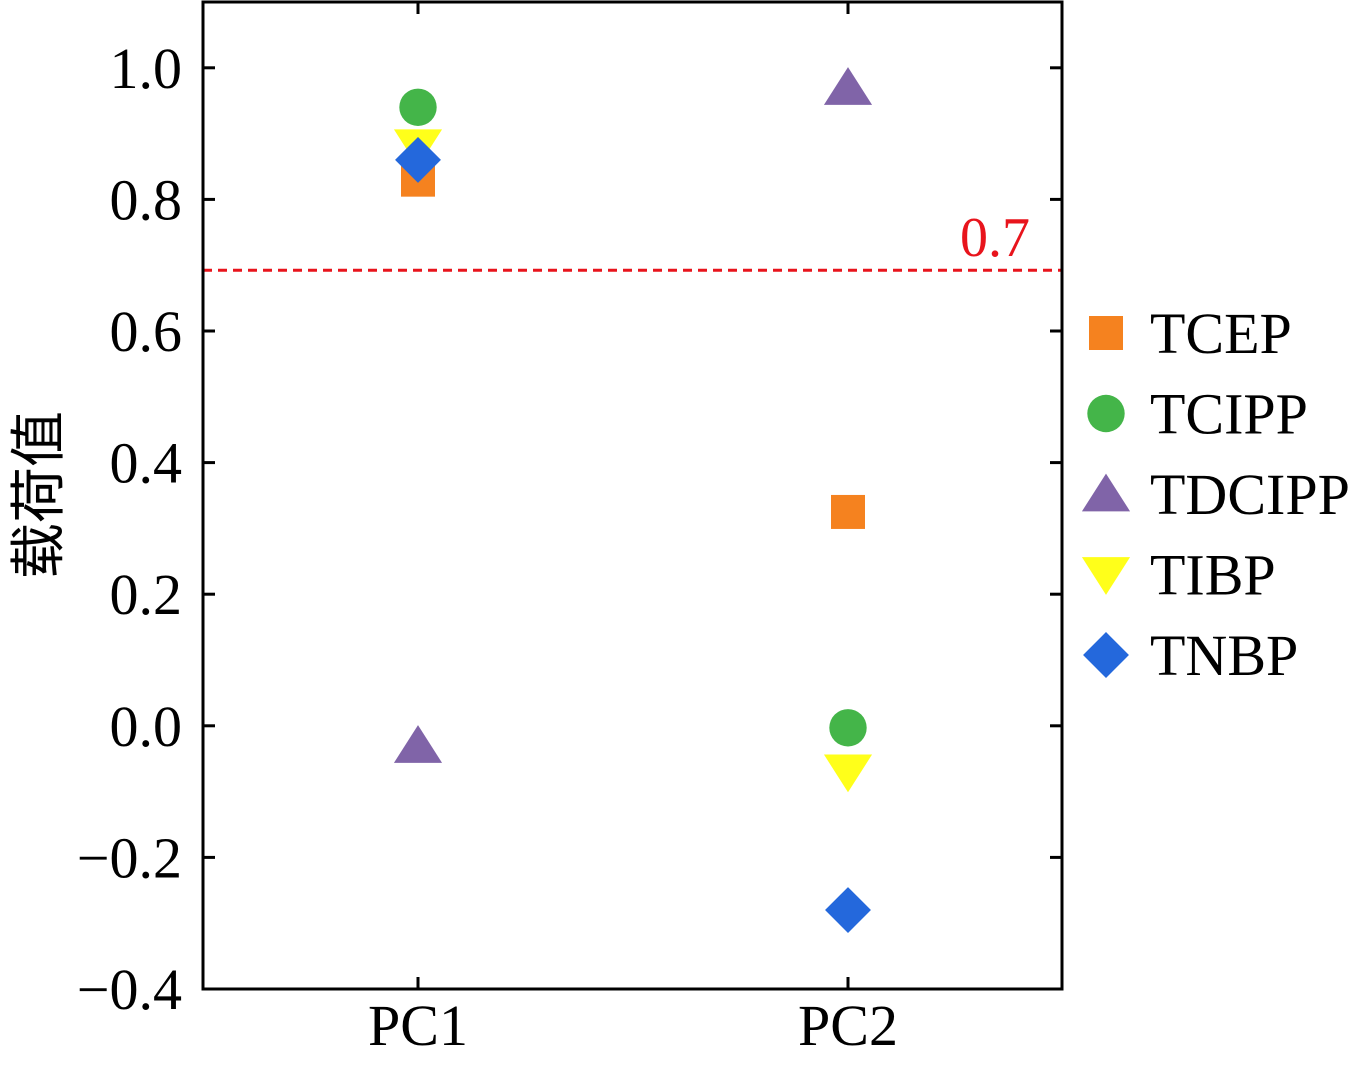  Describe the element at coordinates (1106, 655) in the screenshot. I see `legend-marker-tnbp` at that location.